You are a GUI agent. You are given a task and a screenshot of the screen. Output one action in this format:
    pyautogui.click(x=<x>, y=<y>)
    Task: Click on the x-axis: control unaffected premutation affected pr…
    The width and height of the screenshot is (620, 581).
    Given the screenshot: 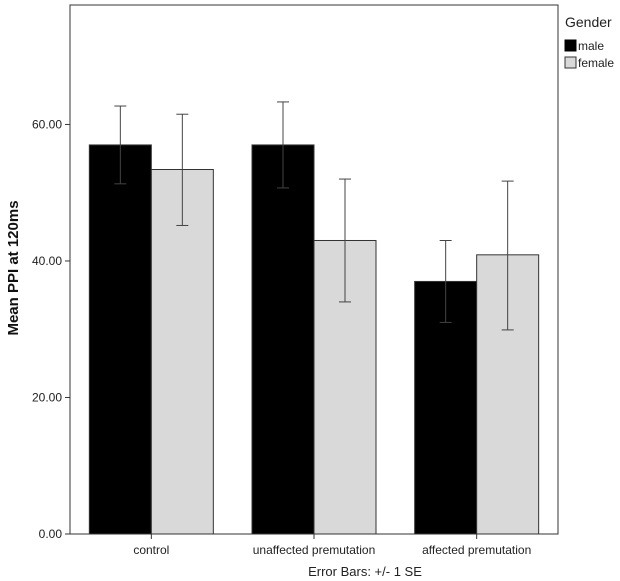 What is the action you would take?
    pyautogui.click(x=332, y=545)
    